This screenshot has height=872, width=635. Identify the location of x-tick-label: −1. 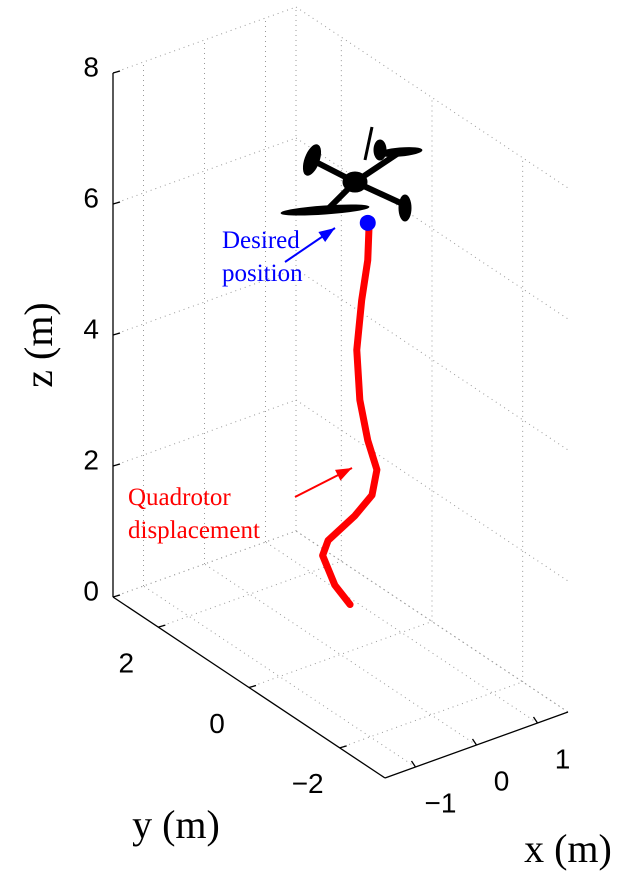
(441, 802).